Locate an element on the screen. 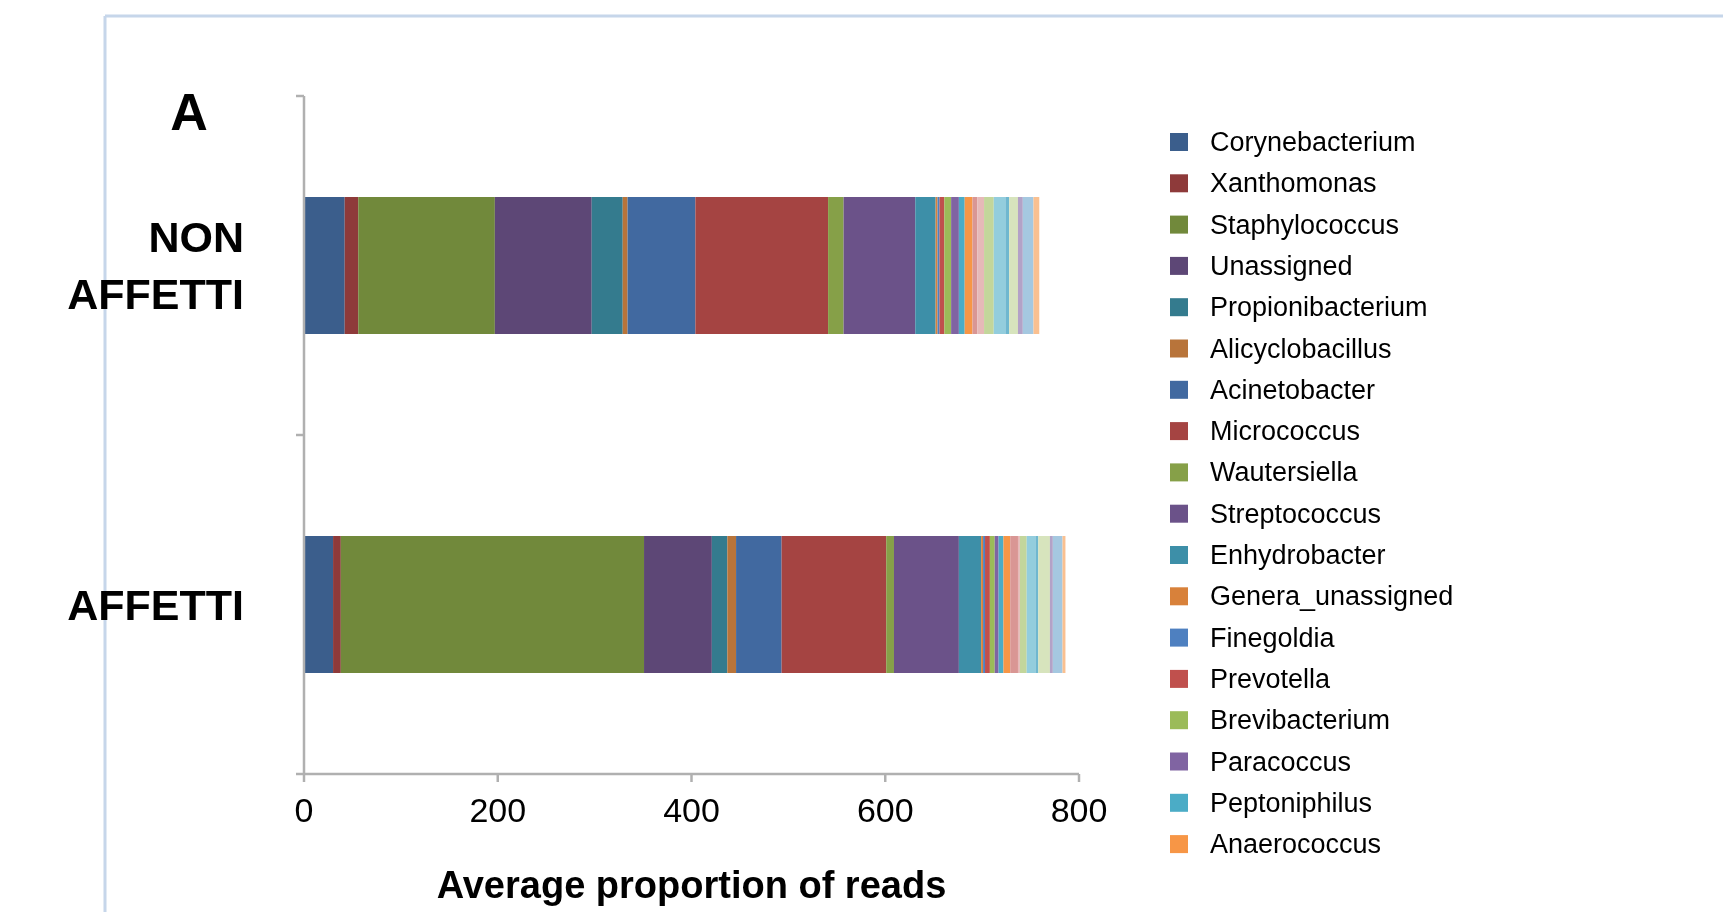  legend-label: Staphylococcus is located at coordinates (1305, 224).